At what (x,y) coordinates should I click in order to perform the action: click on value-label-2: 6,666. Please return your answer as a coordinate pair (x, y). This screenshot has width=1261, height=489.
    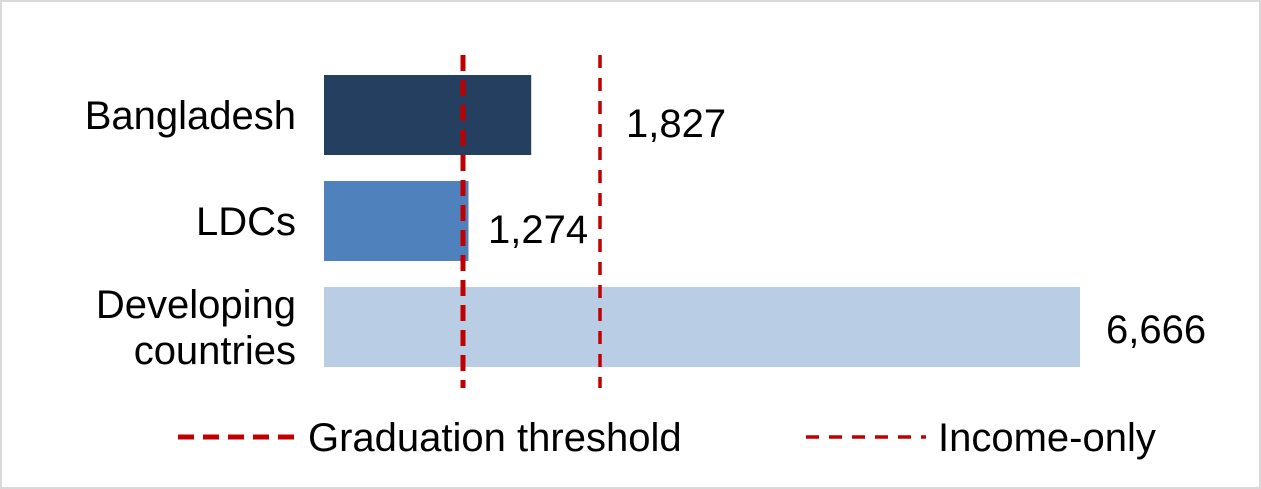
    Looking at the image, I should click on (1156, 330).